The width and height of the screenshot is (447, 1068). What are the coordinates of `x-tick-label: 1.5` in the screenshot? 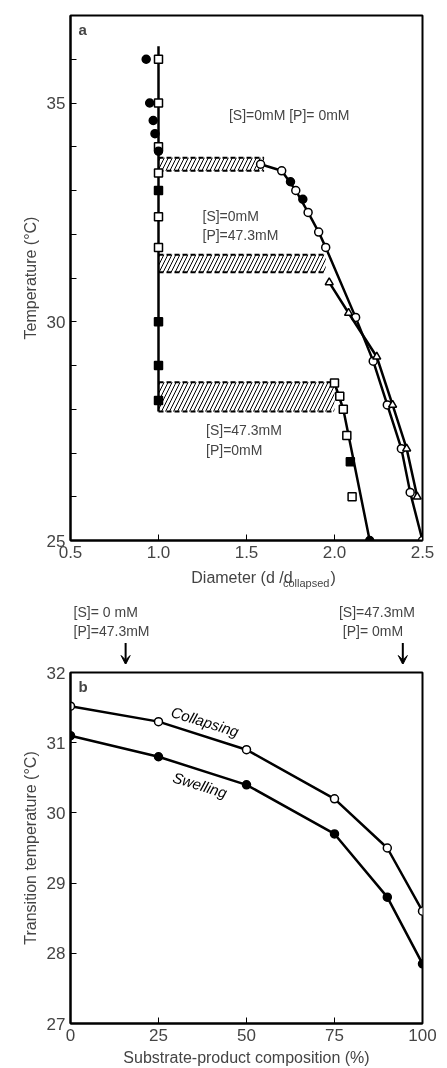 It's located at (246, 552).